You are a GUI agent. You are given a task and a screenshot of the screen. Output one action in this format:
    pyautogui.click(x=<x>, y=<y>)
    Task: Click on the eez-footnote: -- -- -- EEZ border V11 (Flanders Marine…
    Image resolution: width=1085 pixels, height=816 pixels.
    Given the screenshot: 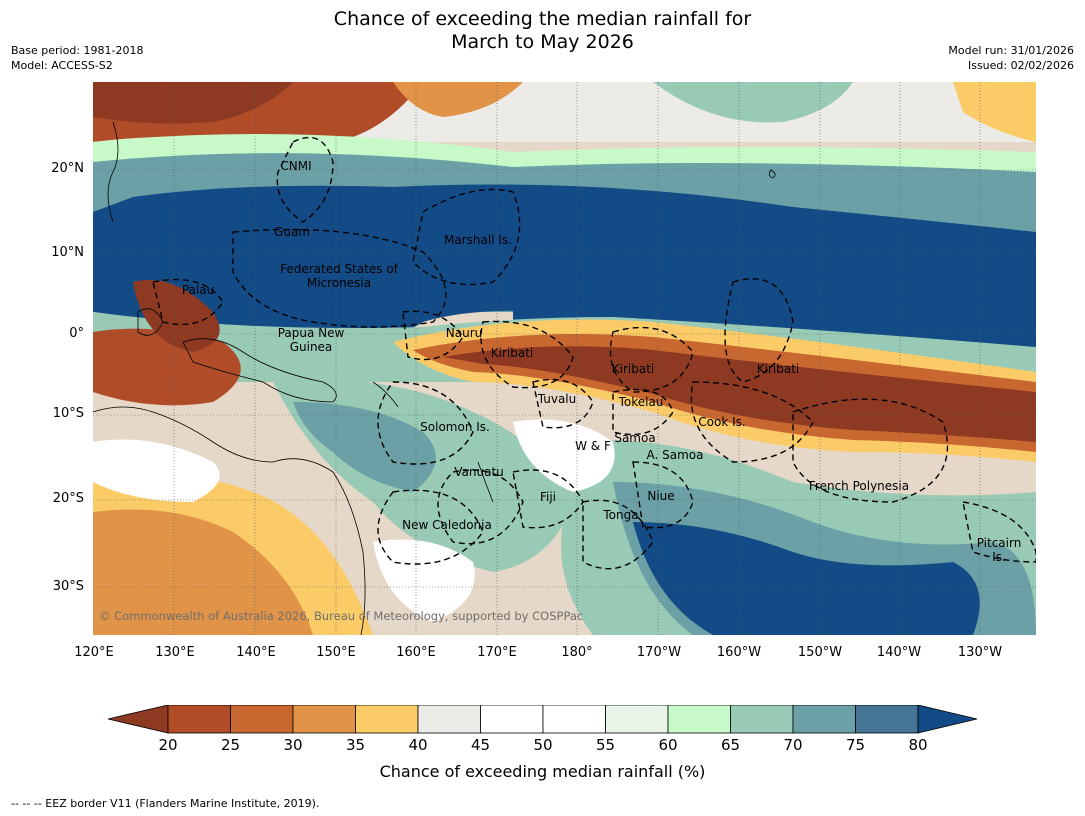 What is the action you would take?
    pyautogui.click(x=165, y=803)
    